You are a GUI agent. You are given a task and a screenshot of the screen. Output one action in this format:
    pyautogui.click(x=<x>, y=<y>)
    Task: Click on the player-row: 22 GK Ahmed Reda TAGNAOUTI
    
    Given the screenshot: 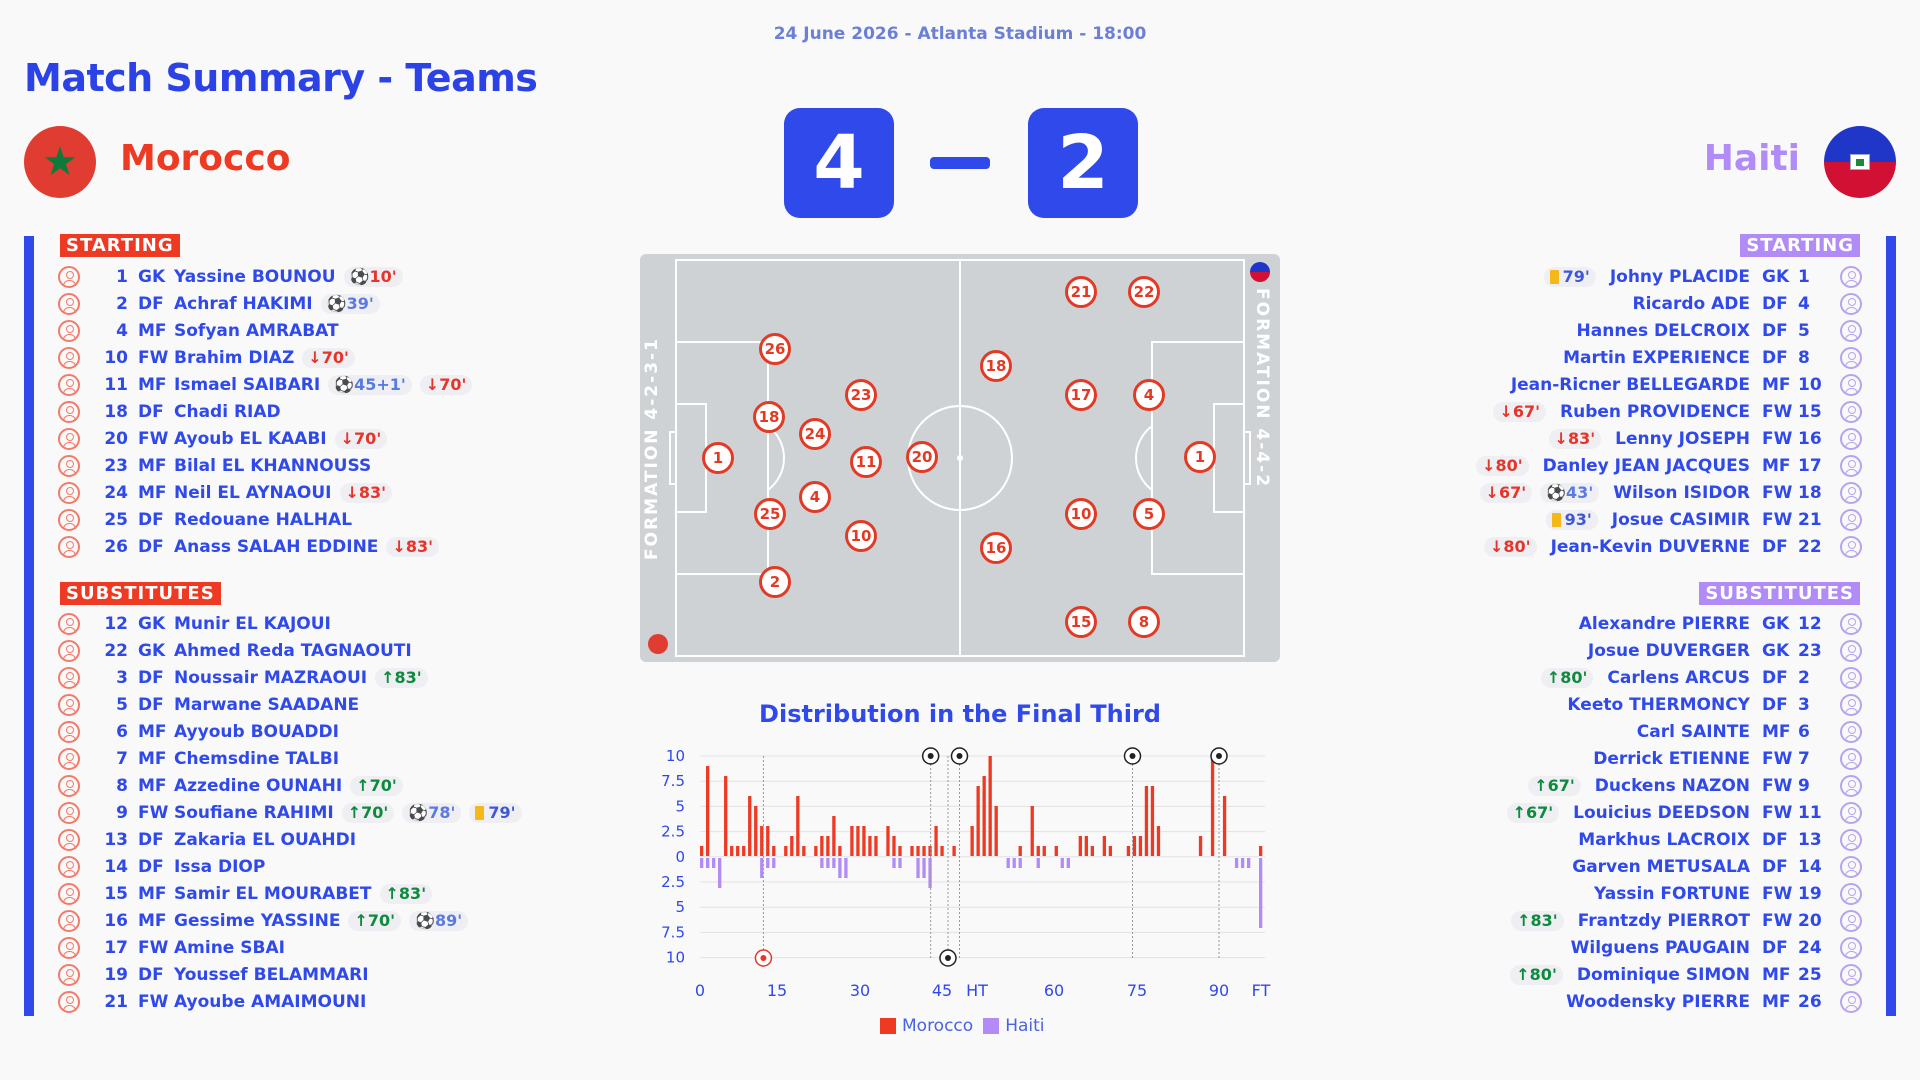 What is the action you would take?
    pyautogui.click(x=338, y=650)
    